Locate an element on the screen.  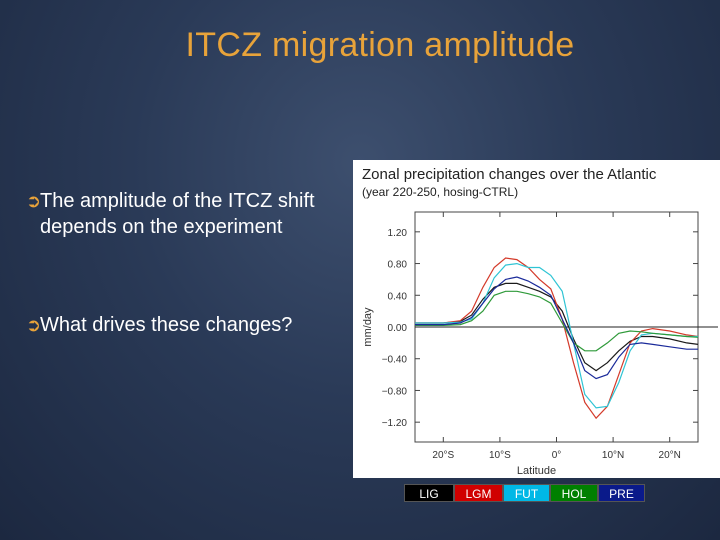
x-tick-label: 20°S is located at coordinates (443, 455).